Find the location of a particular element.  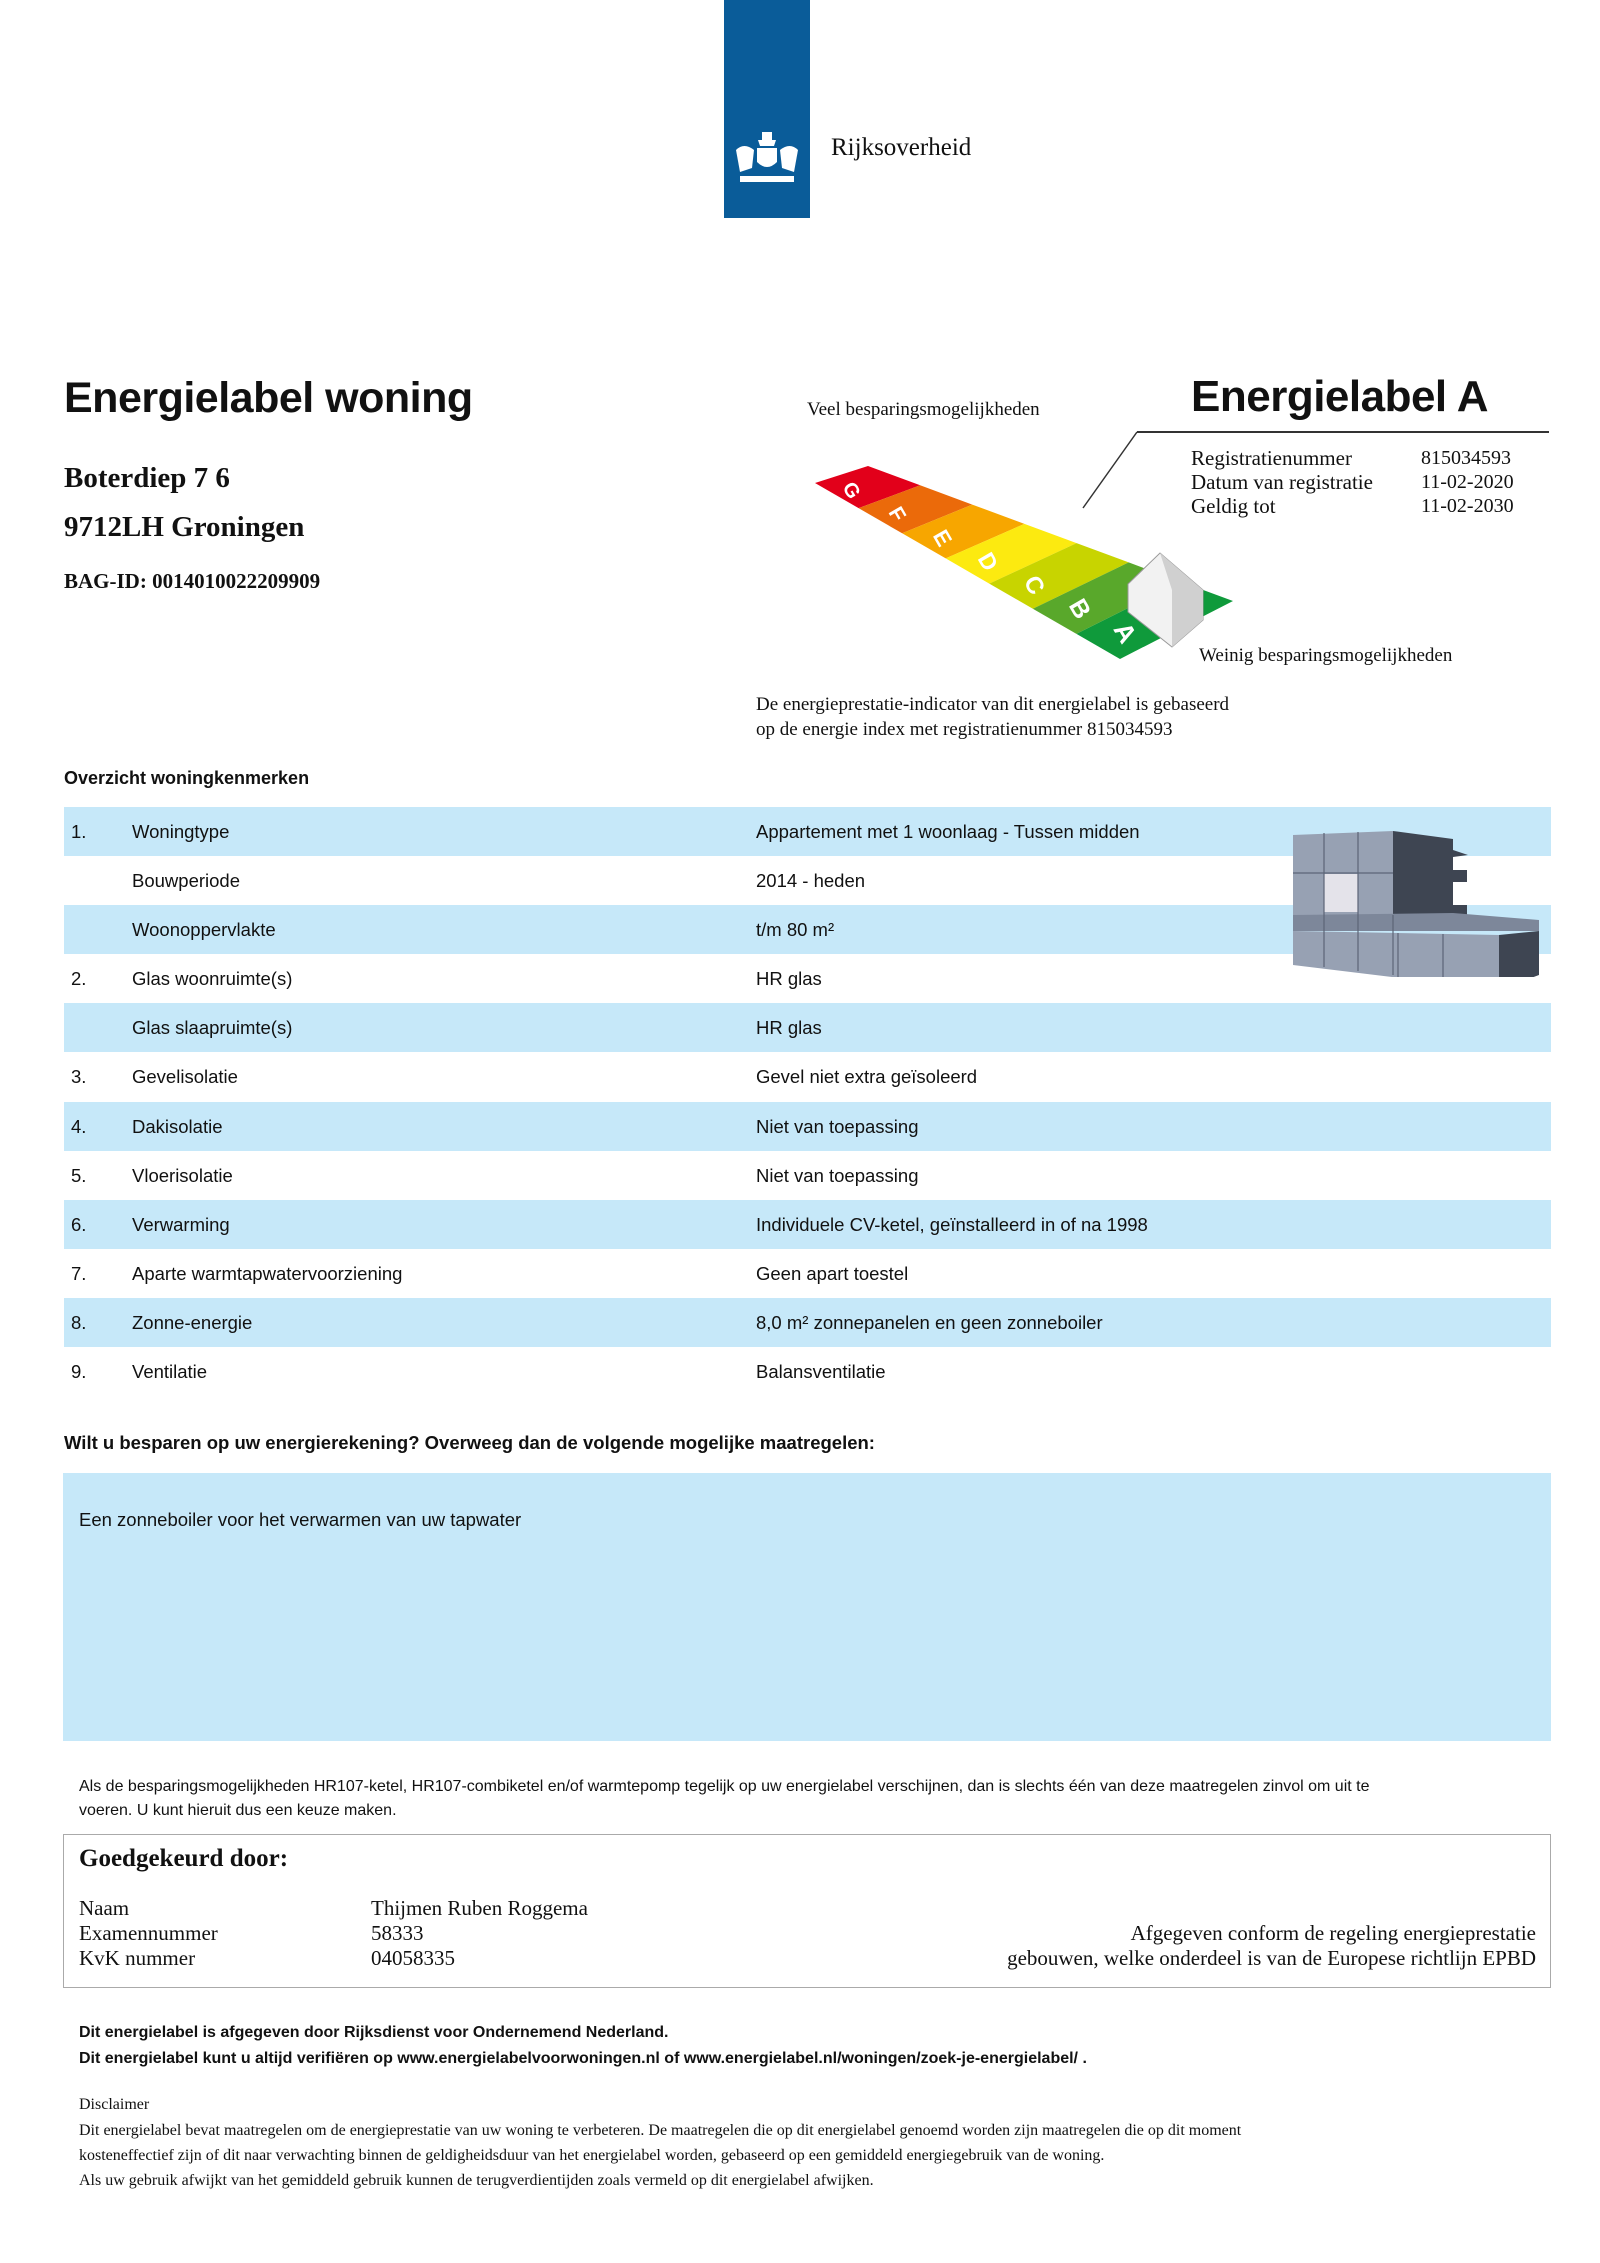

exam-number-label: Examennummer is located at coordinates (148, 1933).